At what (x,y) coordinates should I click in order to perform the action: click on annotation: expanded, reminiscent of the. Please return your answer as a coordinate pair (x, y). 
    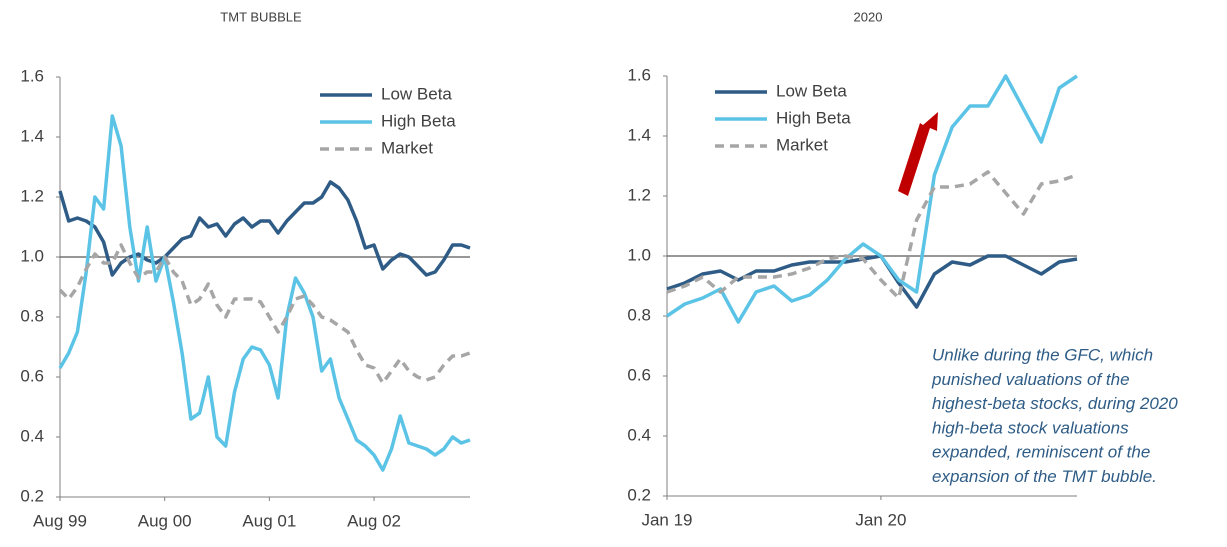
    Looking at the image, I should click on (1041, 452).